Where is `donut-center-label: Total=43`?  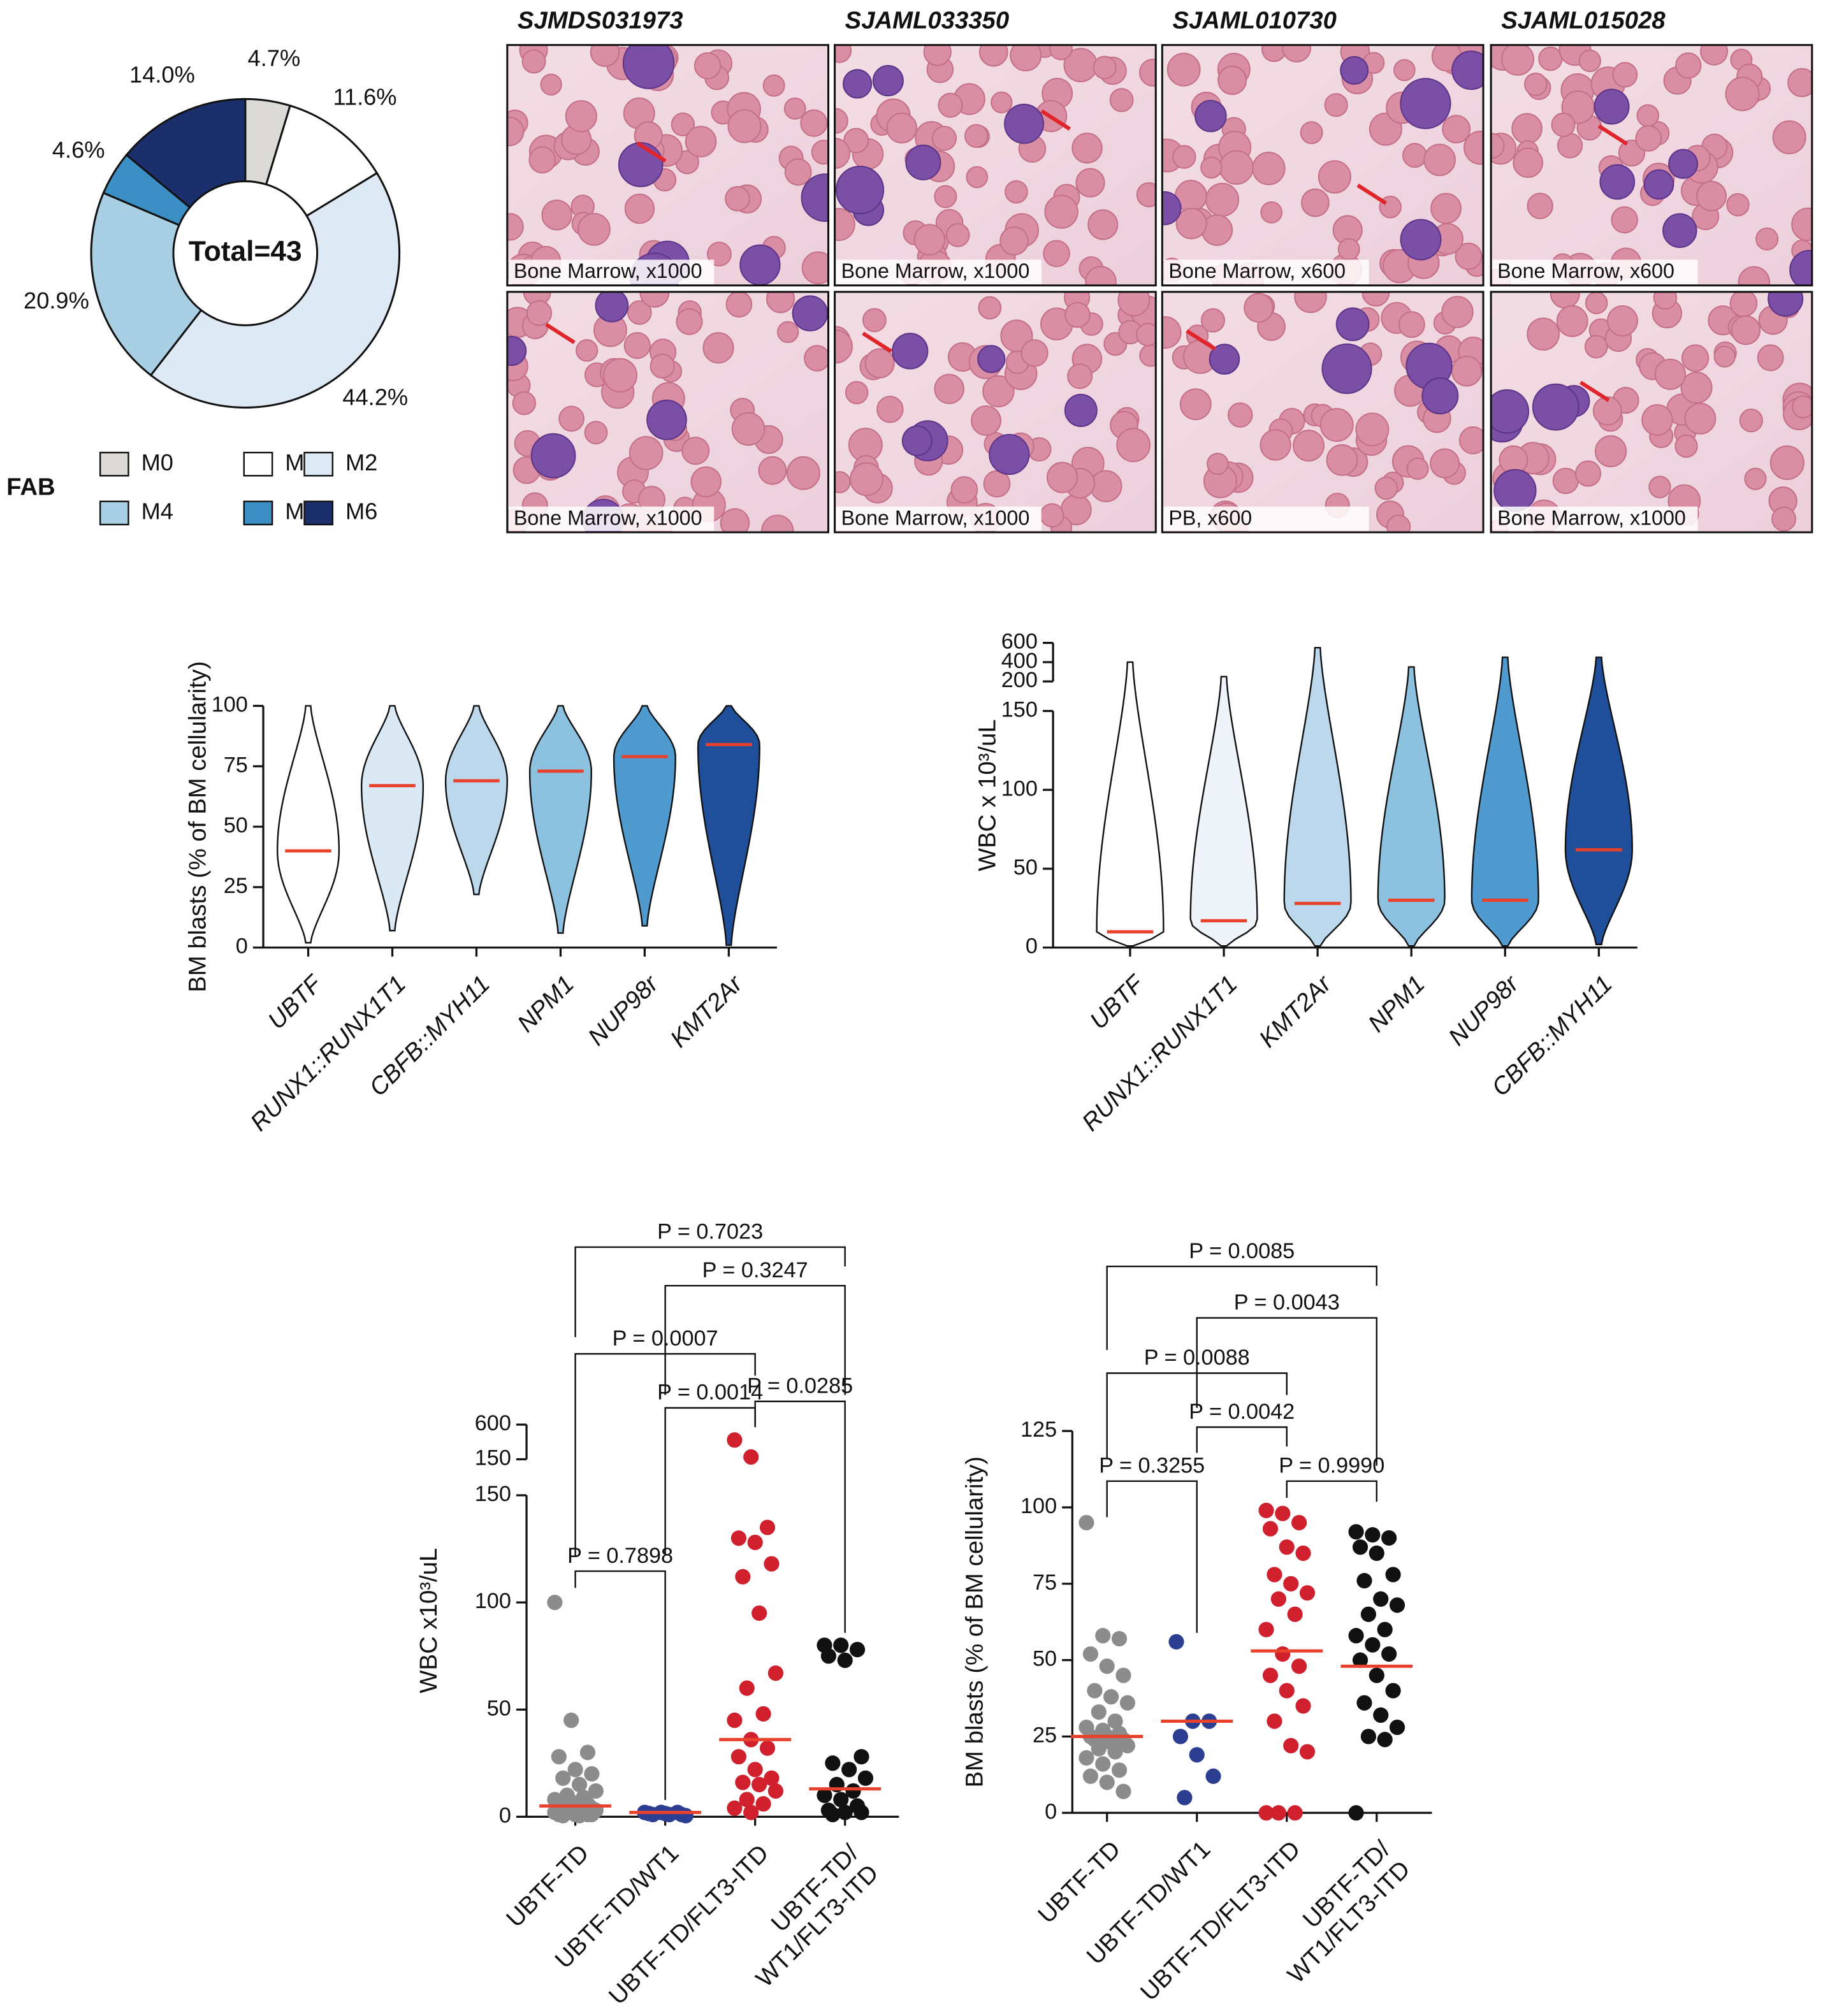
donut-center-label: Total=43 is located at coordinates (245, 251).